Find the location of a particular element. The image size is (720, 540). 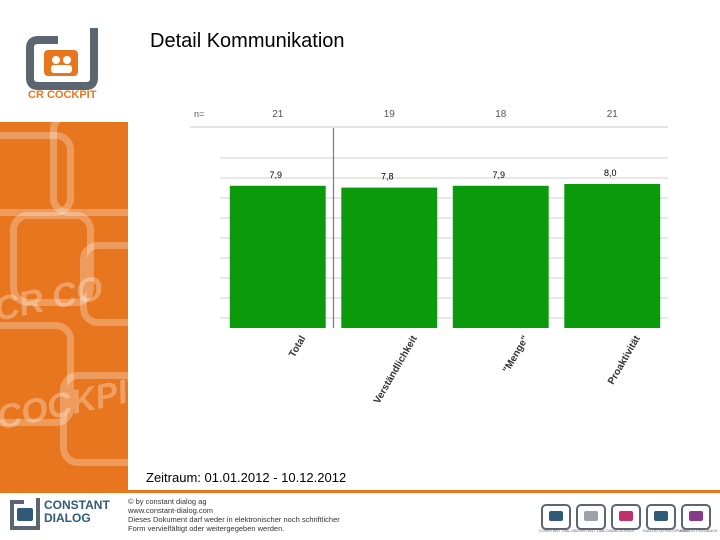

footer-line: © by constant dialog ag is located at coordinates (167, 501).